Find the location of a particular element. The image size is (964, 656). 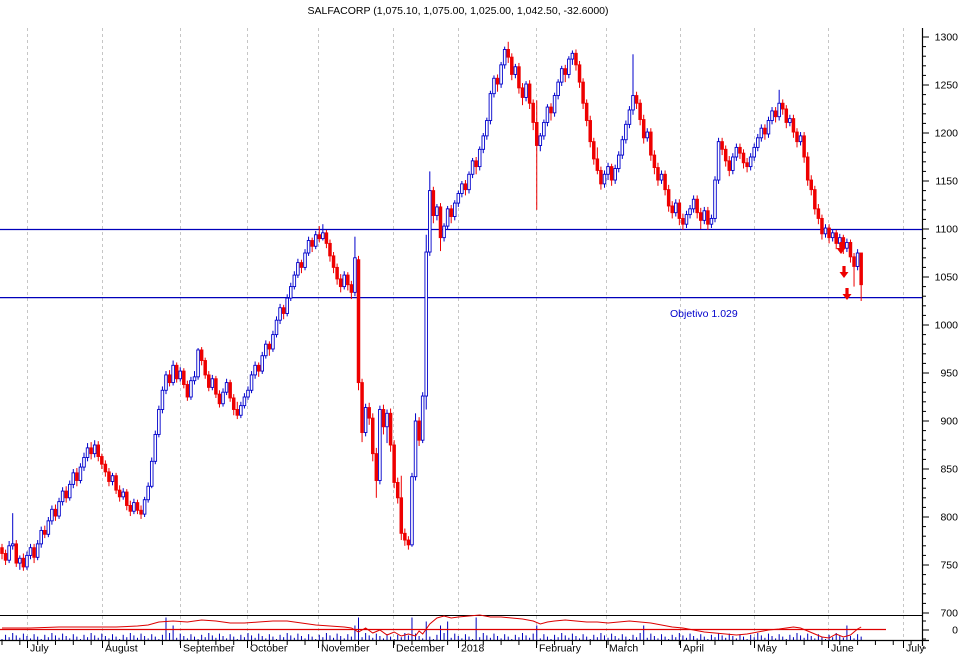

month-label: February is located at coordinates (560, 649).